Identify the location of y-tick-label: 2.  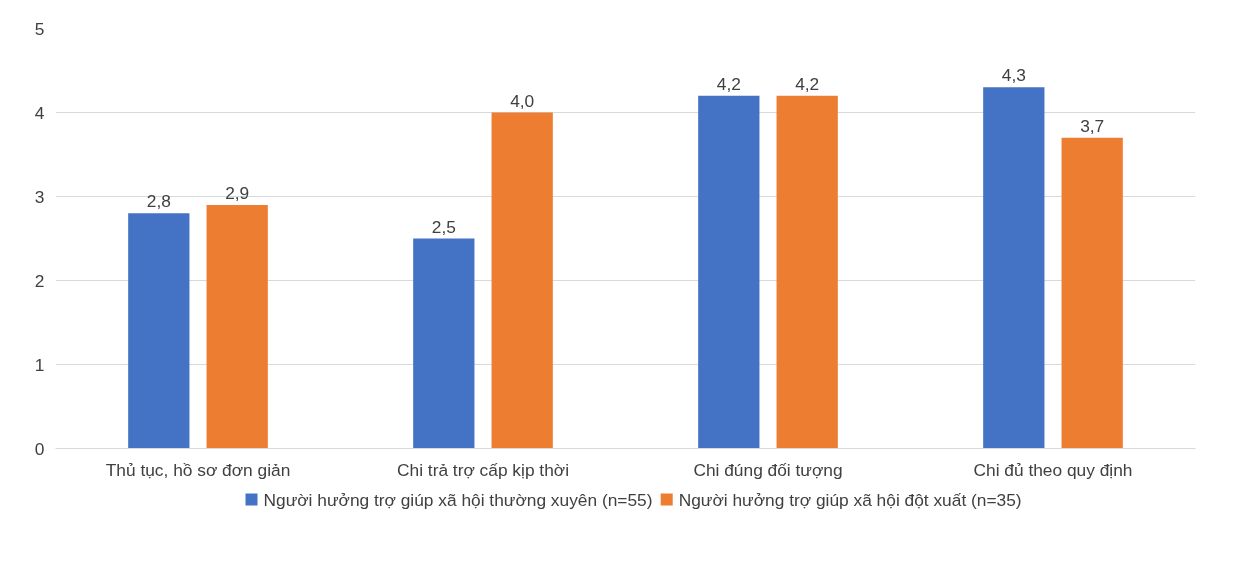
(39, 280).